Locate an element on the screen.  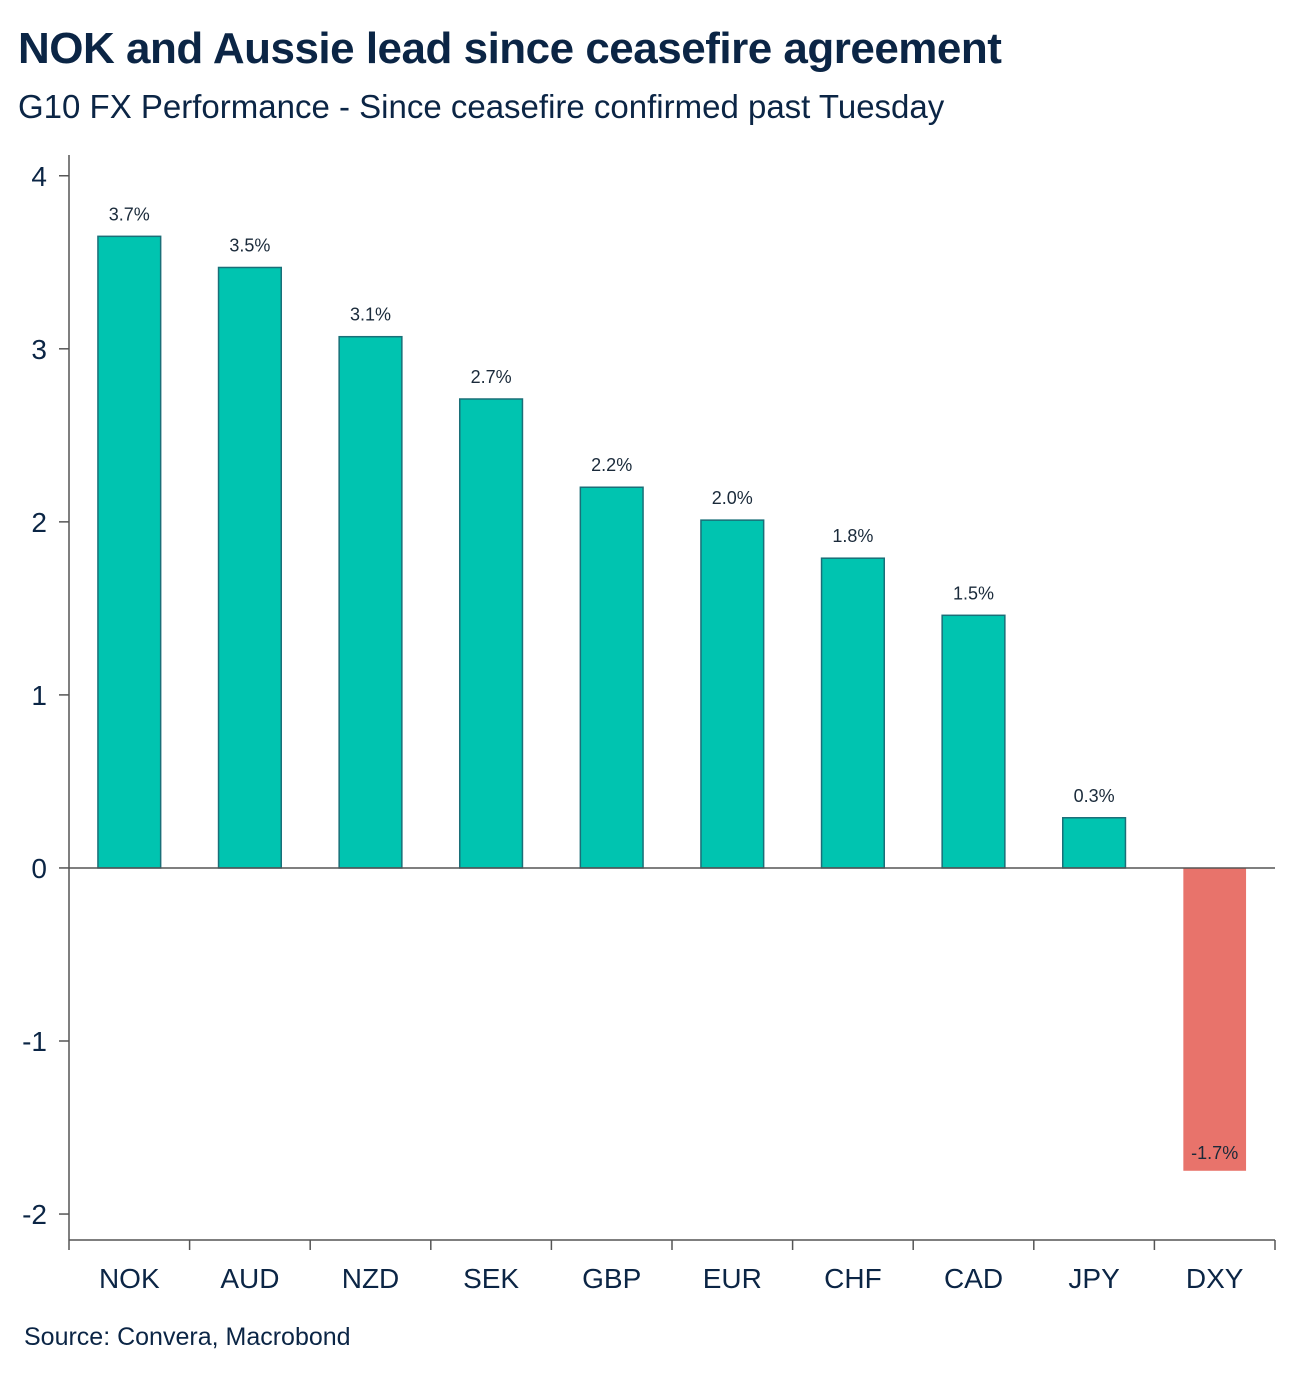
x-tick-label-gbp: GBP is located at coordinates (611, 1278).